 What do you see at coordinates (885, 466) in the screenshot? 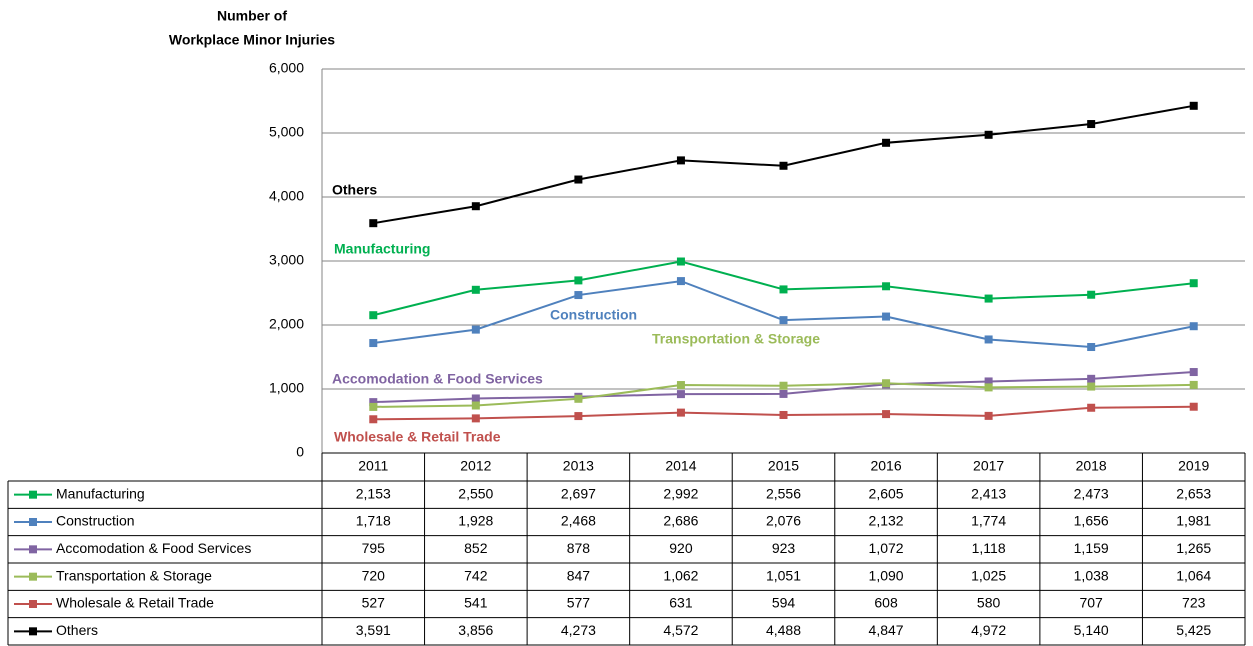
I see `x-tick-label: 2016` at bounding box center [885, 466].